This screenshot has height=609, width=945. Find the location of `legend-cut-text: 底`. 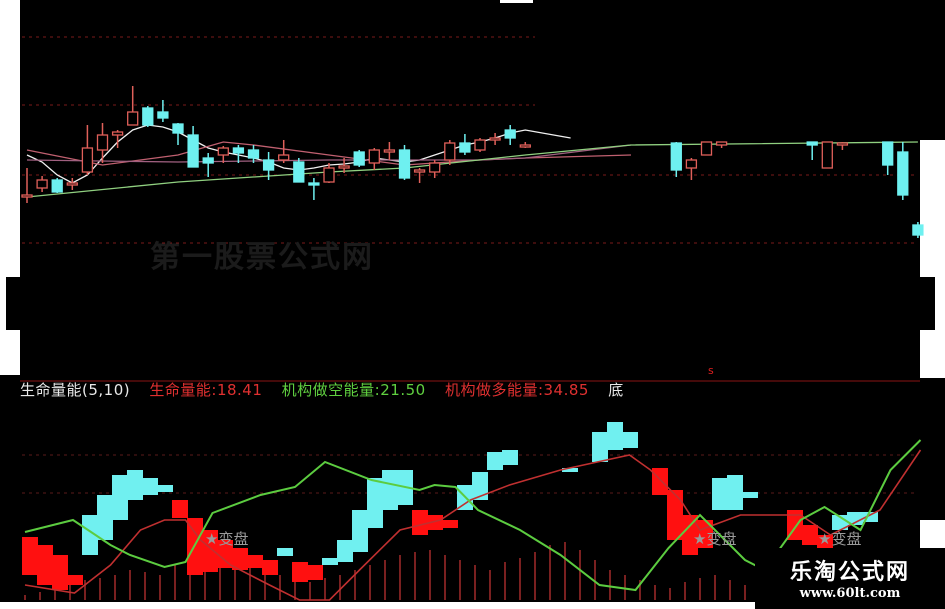

legend-cut-text: 底 is located at coordinates (616, 390).